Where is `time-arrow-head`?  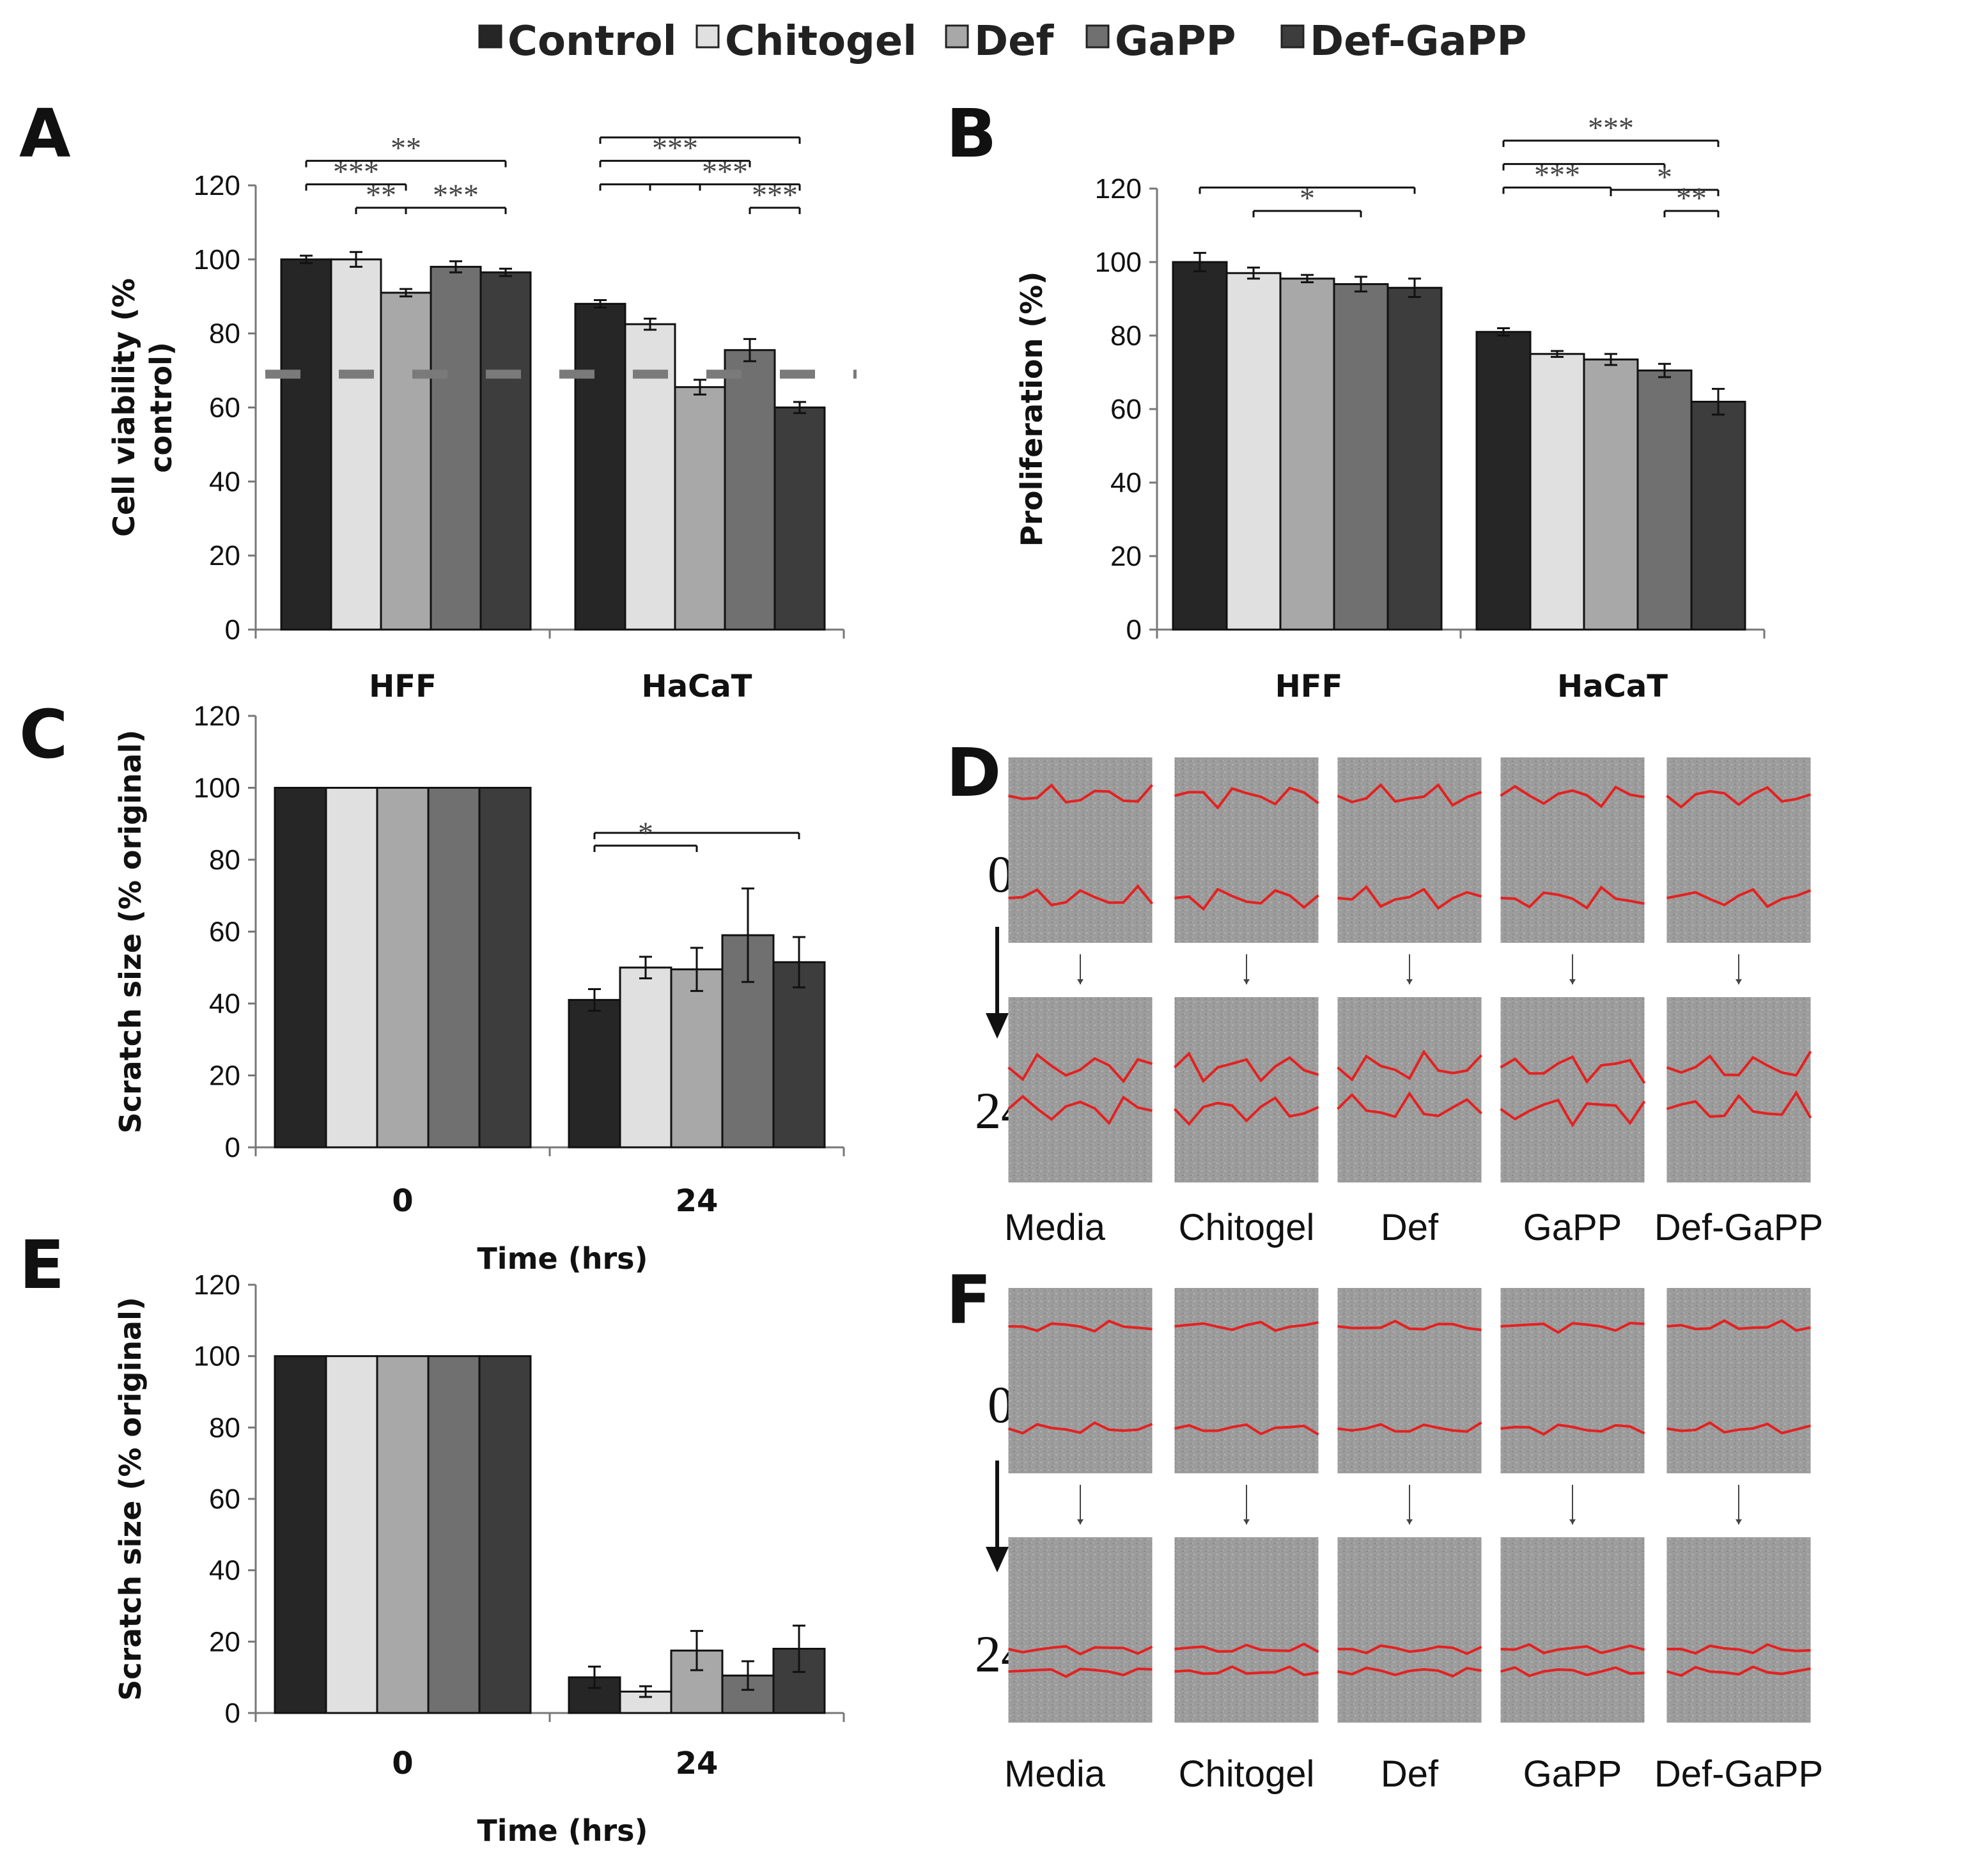
time-arrow-head is located at coordinates (997, 1026).